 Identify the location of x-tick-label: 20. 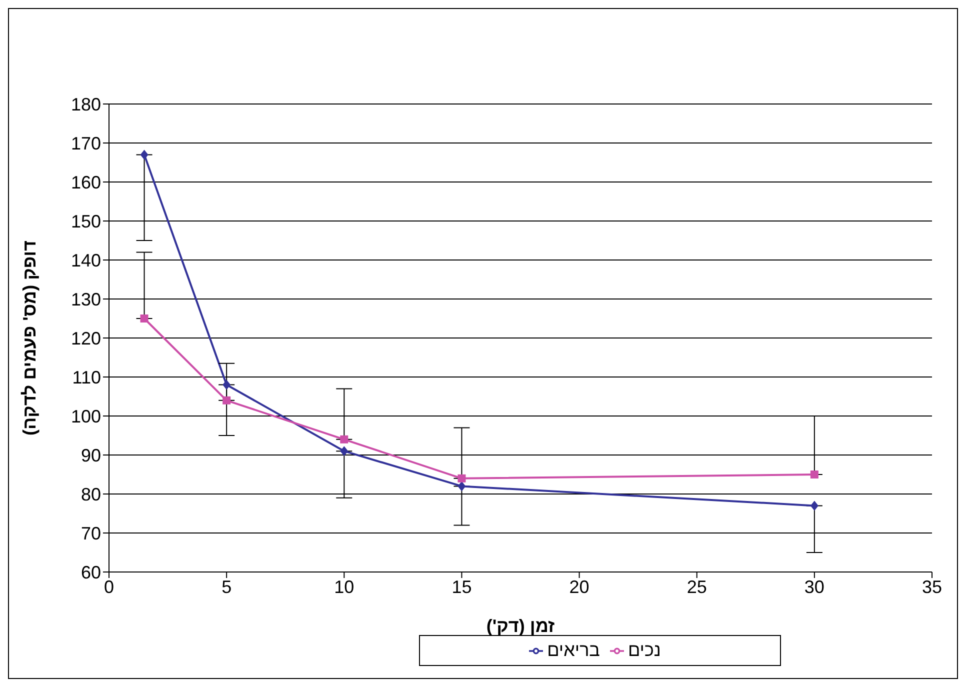
(579, 586).